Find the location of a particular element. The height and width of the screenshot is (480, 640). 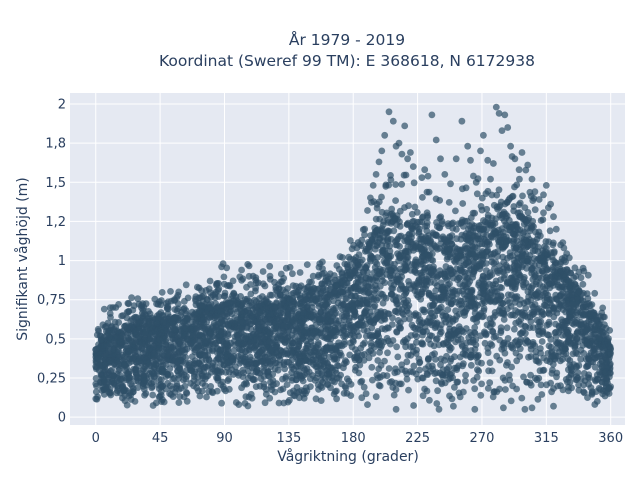

chart-title-line-1: År 1979 - 2019 is located at coordinates (347, 39).